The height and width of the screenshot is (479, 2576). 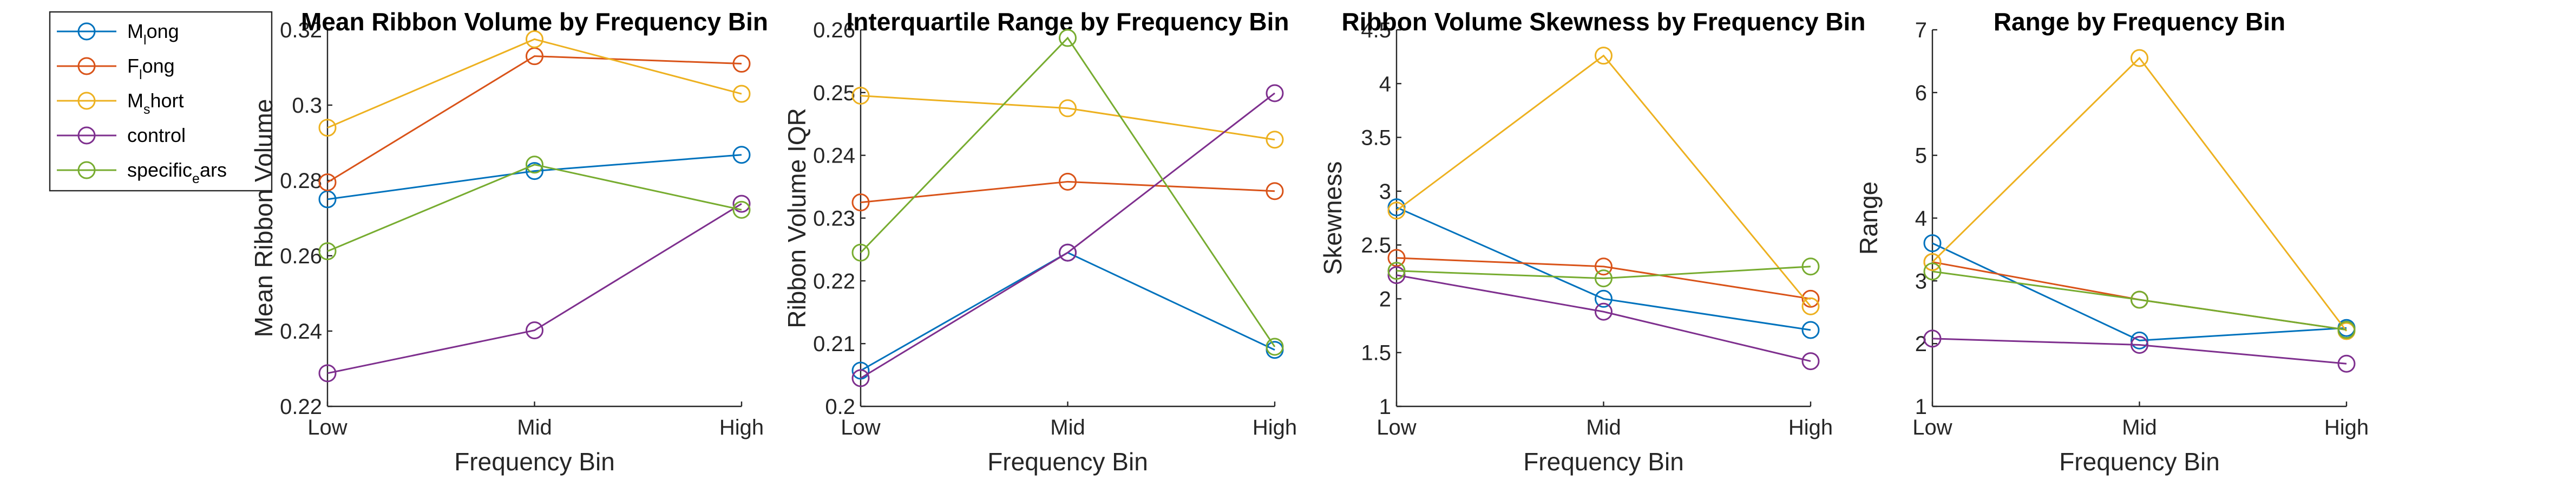 What do you see at coordinates (834, 344) in the screenshot?
I see `y-tick-label: 0.21` at bounding box center [834, 344].